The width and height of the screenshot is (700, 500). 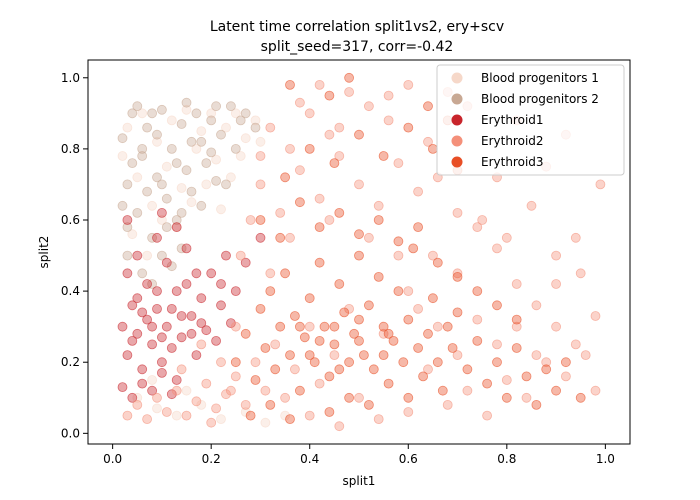 I want to click on legend-label: Erythroid2, so click(x=512, y=141).